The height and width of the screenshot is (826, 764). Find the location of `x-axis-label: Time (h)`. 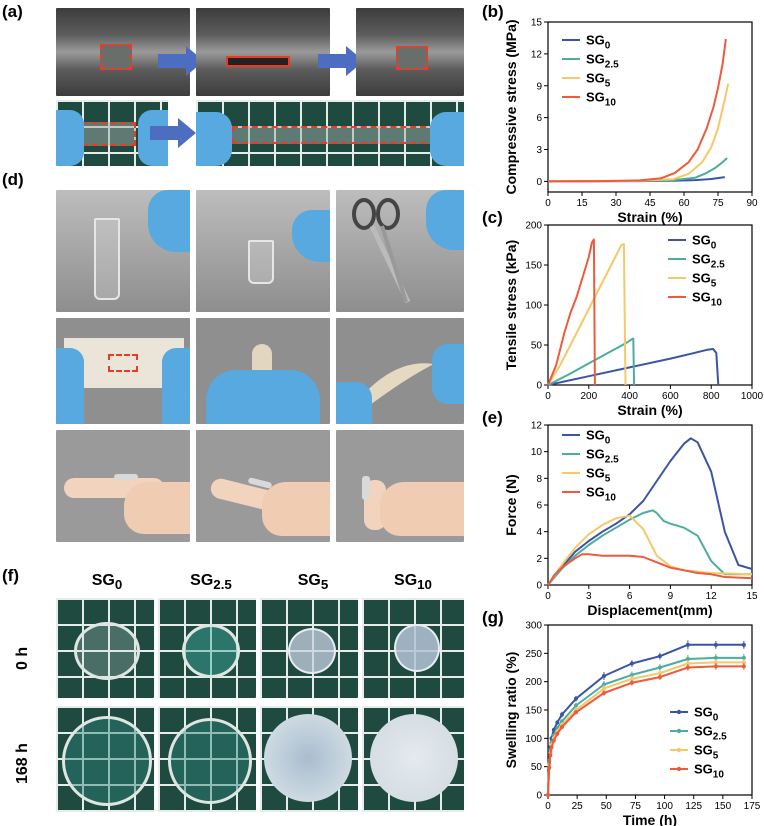

x-axis-label: Time (h) is located at coordinates (650, 819).